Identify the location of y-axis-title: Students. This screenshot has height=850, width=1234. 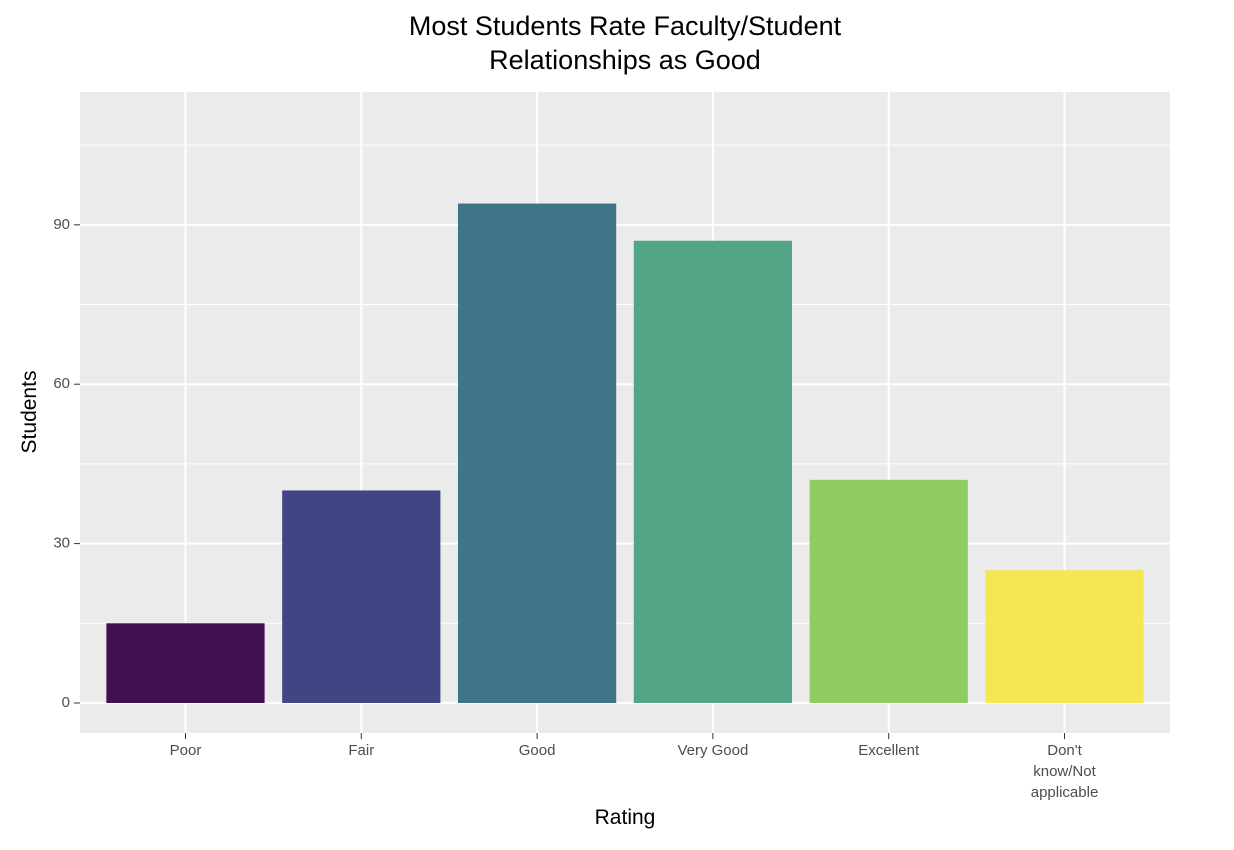
(29, 412).